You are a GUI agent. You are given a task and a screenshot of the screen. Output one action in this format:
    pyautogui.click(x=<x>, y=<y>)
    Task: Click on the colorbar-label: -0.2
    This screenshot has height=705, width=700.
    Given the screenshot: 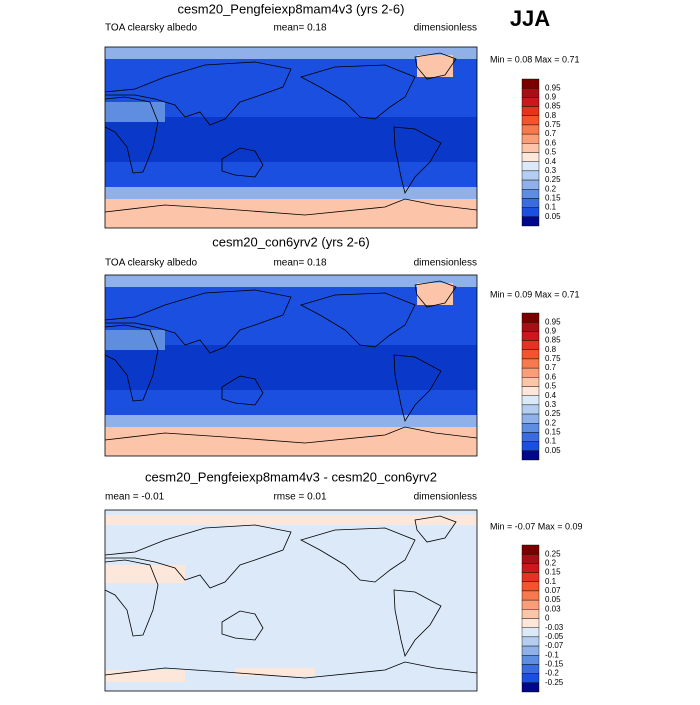 What is the action you would take?
    pyautogui.click(x=552, y=673)
    